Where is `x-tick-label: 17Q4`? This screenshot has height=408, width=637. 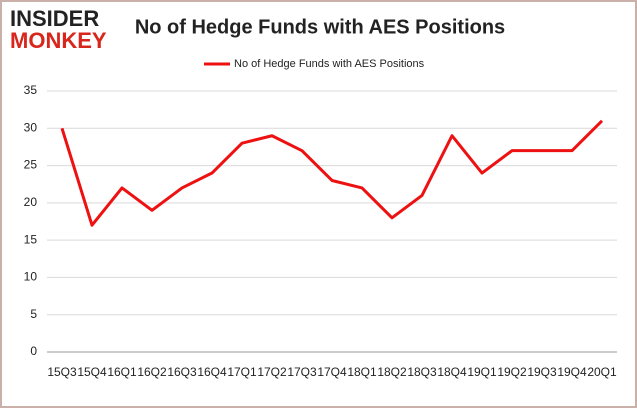 x-tick-label: 17Q4 is located at coordinates (332, 372).